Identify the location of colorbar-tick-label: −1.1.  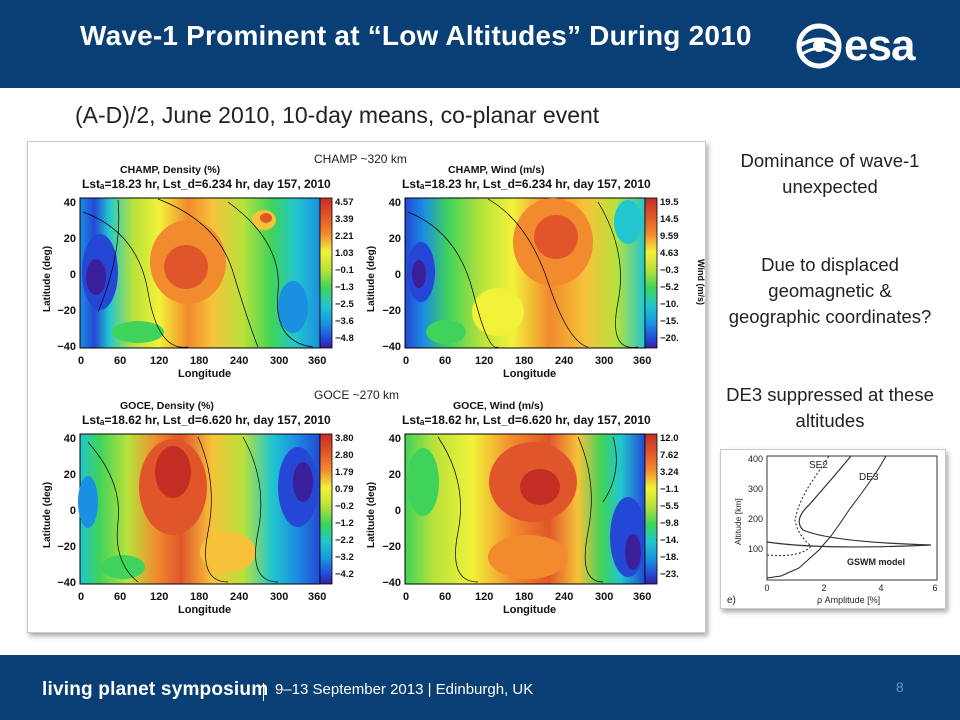
(669, 489).